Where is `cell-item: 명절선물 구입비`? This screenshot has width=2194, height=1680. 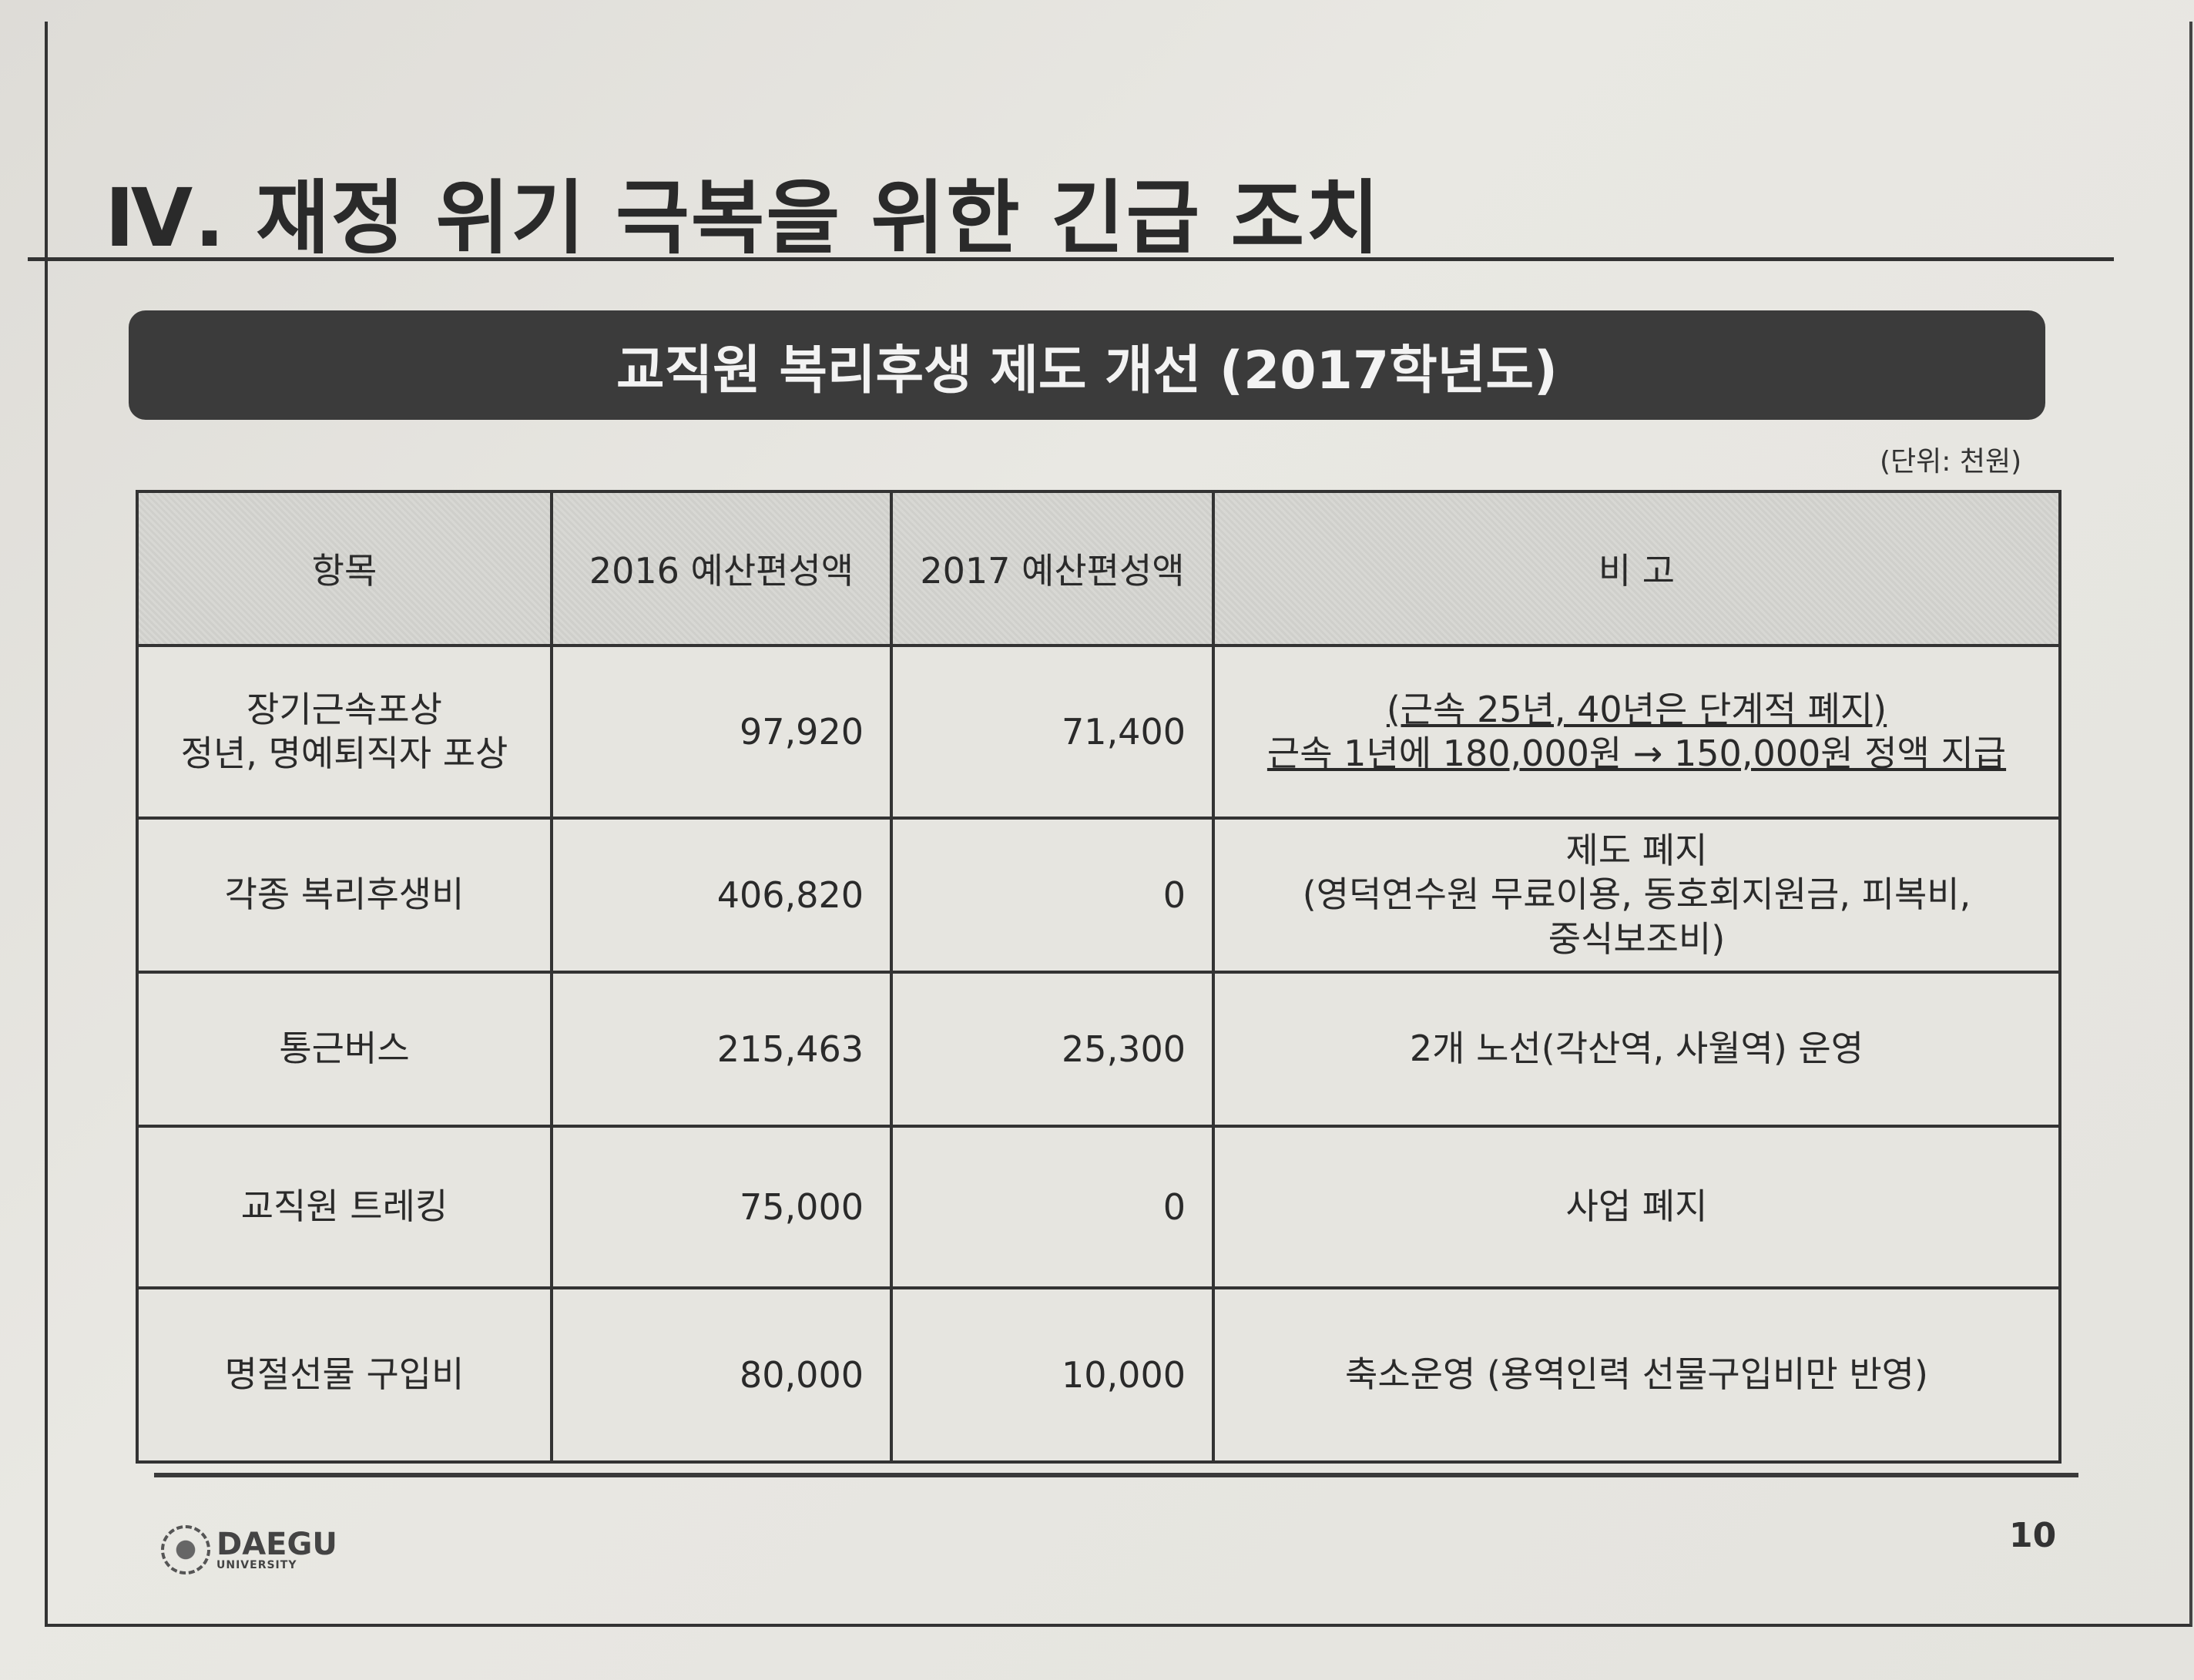 cell-item: 명절선물 구입비 is located at coordinates (344, 1375).